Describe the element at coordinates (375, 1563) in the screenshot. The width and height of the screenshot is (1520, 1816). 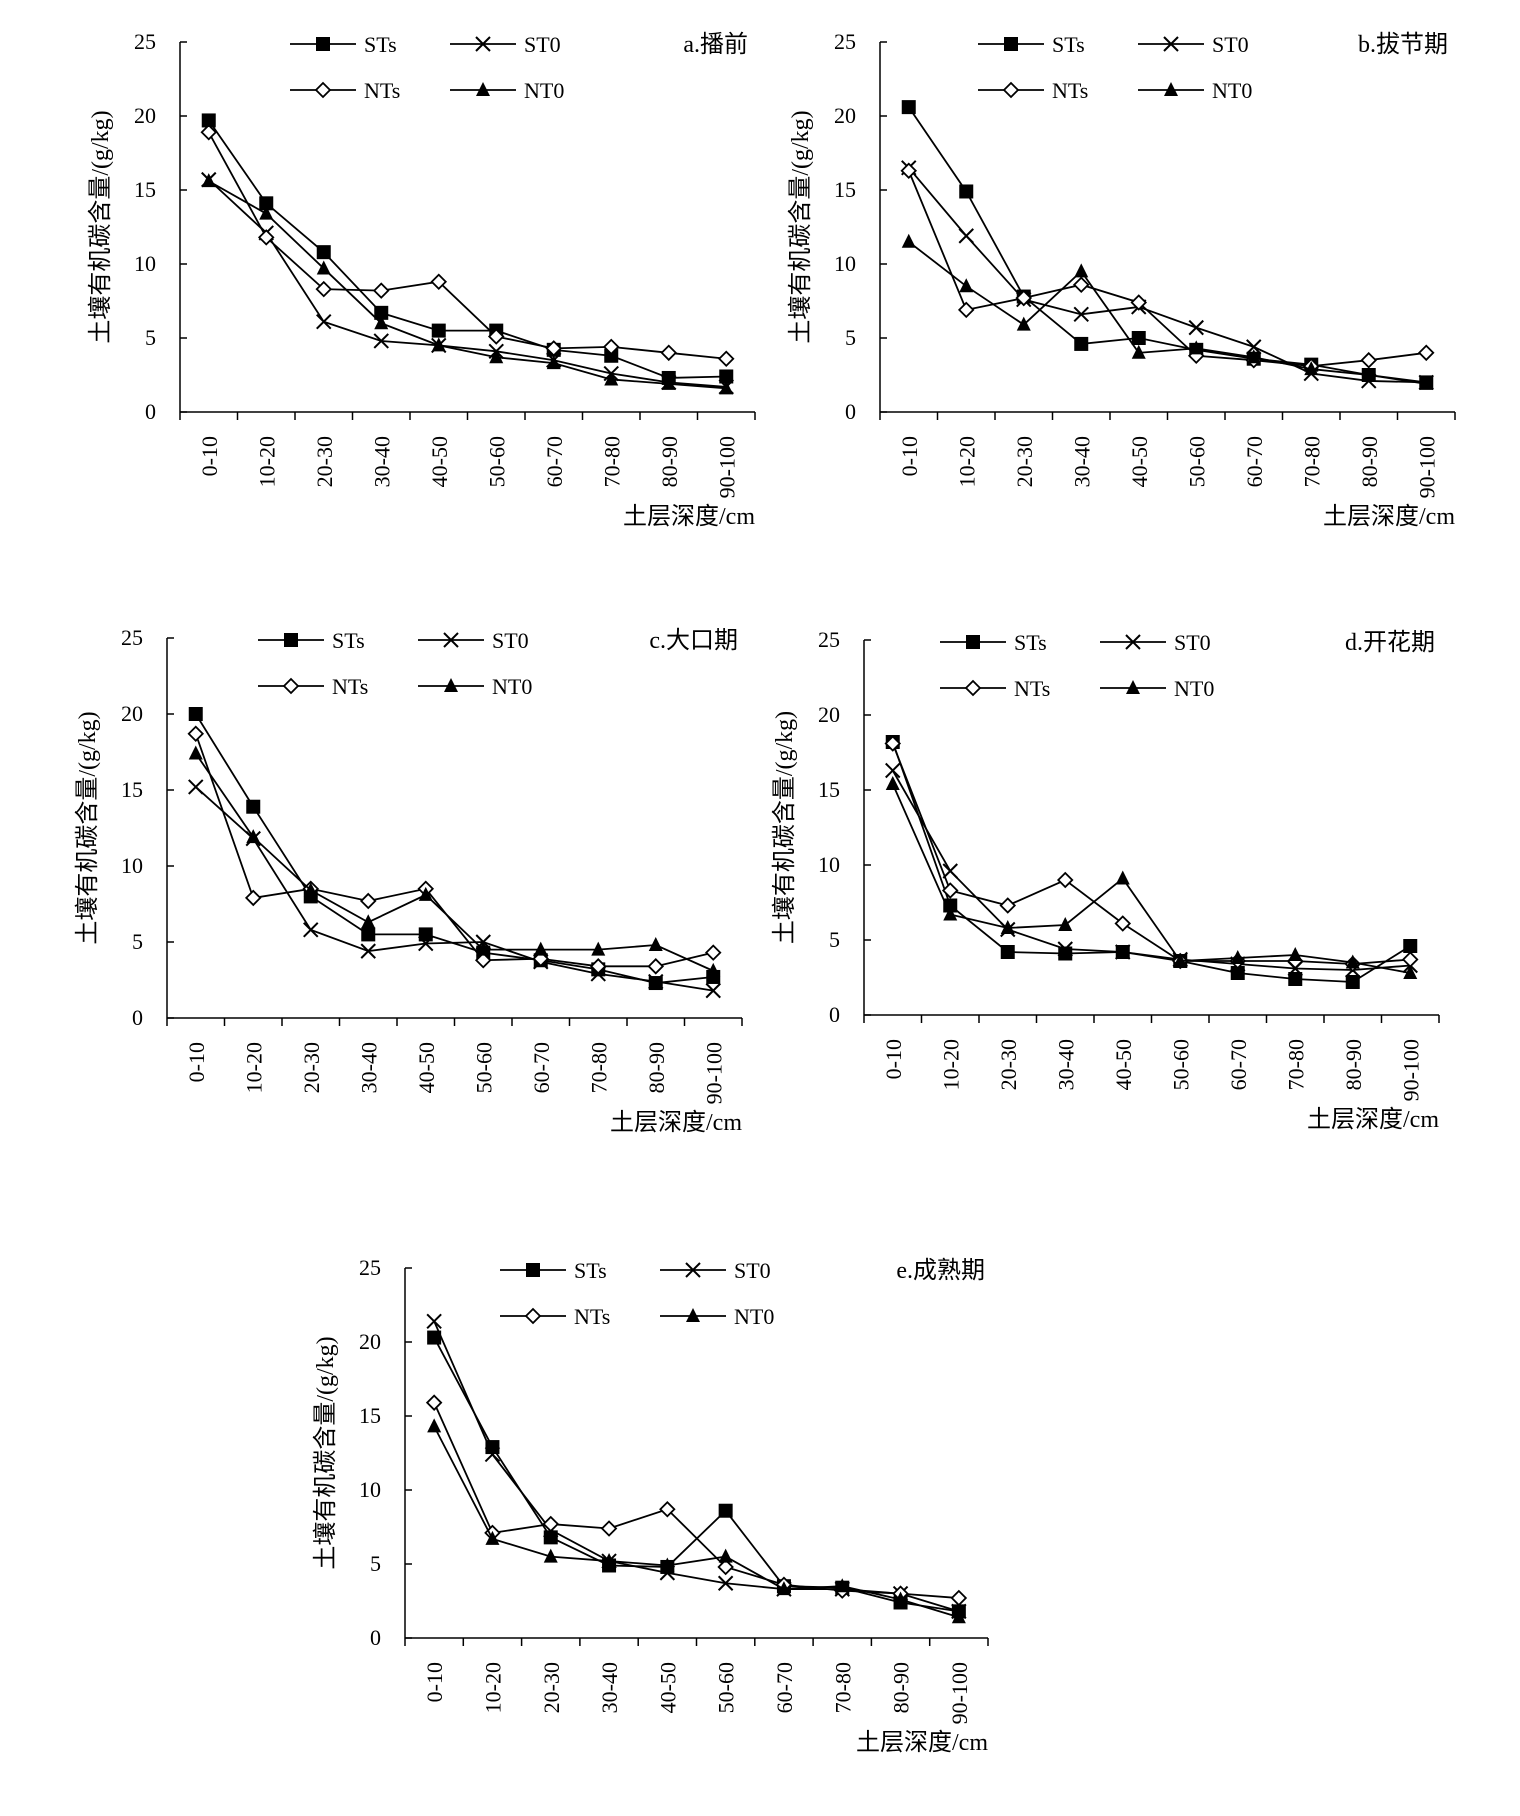
I see `y-tick-label: 5` at that location.